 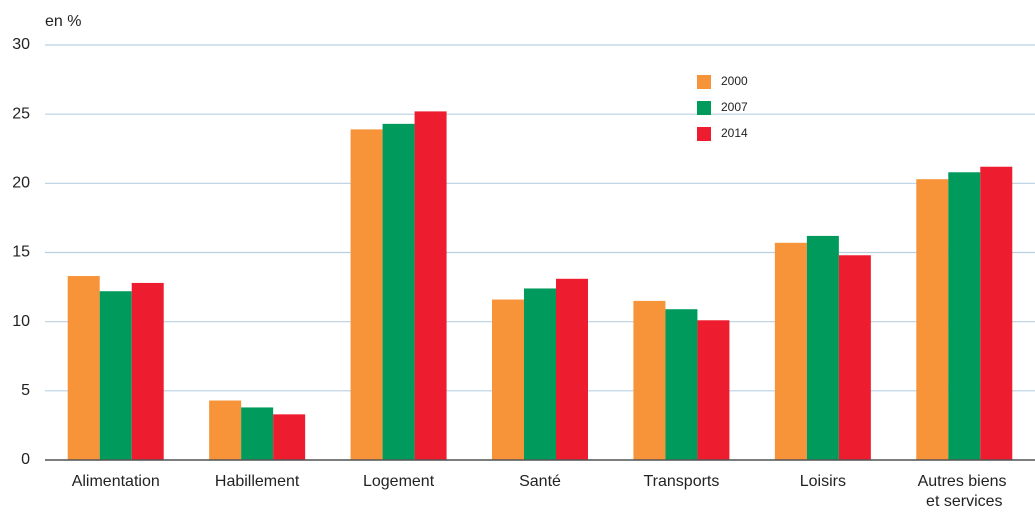 What do you see at coordinates (540, 481) in the screenshot?
I see `x-tick-label: Santé` at bounding box center [540, 481].